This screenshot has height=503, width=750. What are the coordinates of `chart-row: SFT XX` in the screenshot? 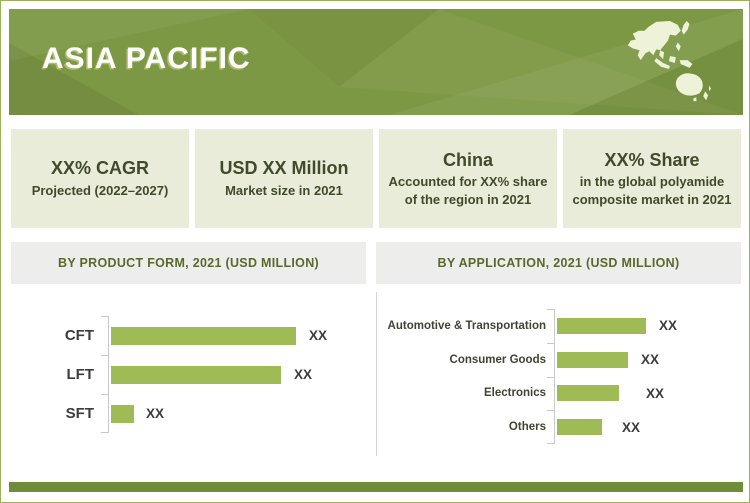 It's located at (187, 413).